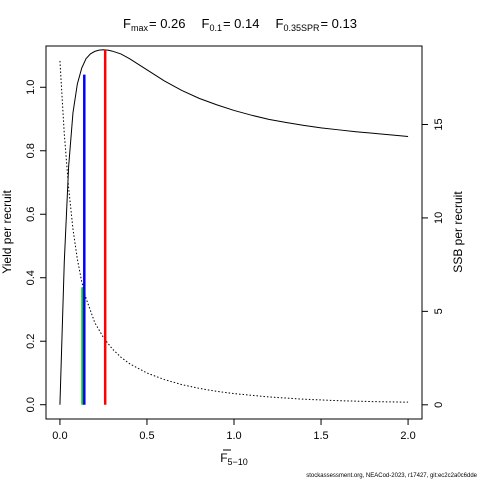 This screenshot has width=480, height=480. I want to click on x-tick-label: 0.0, so click(59, 436).